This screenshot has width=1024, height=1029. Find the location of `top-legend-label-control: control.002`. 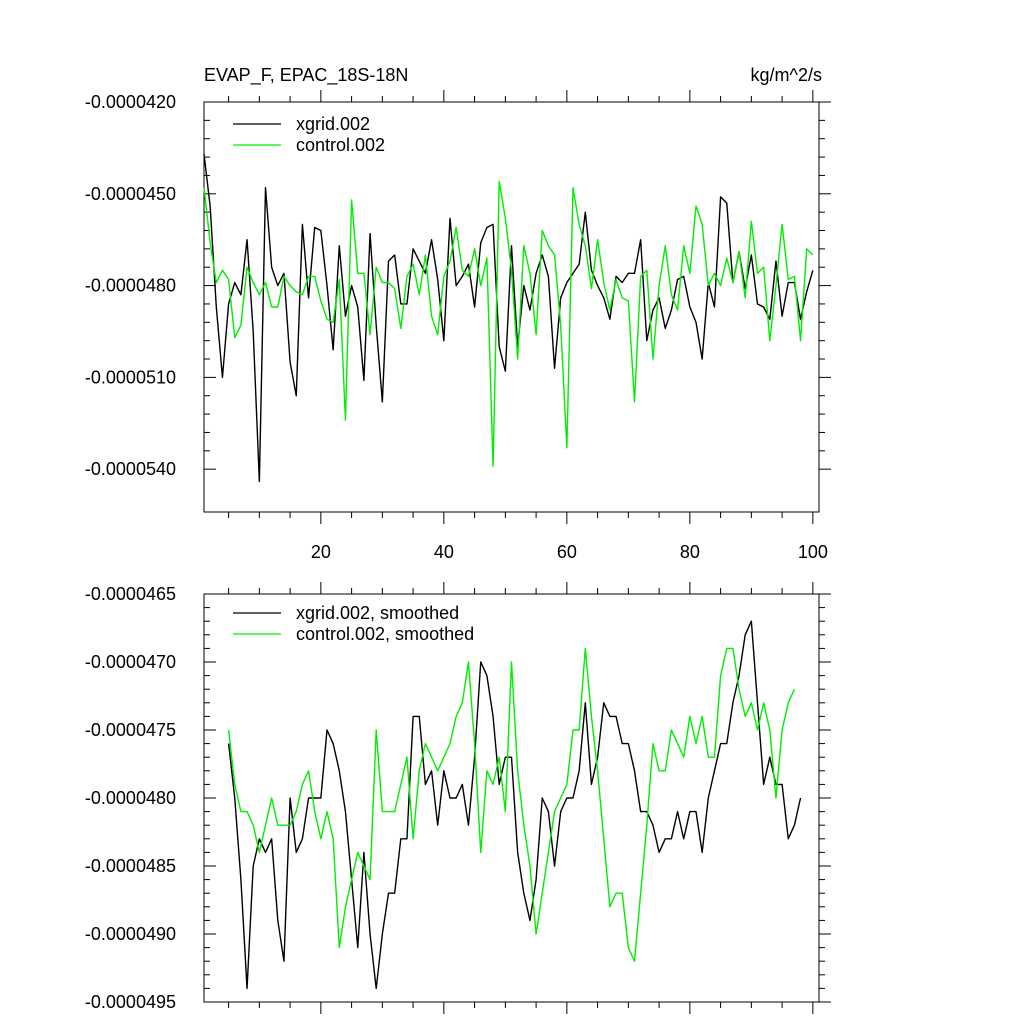

top-legend-label-control: control.002 is located at coordinates (340, 145).